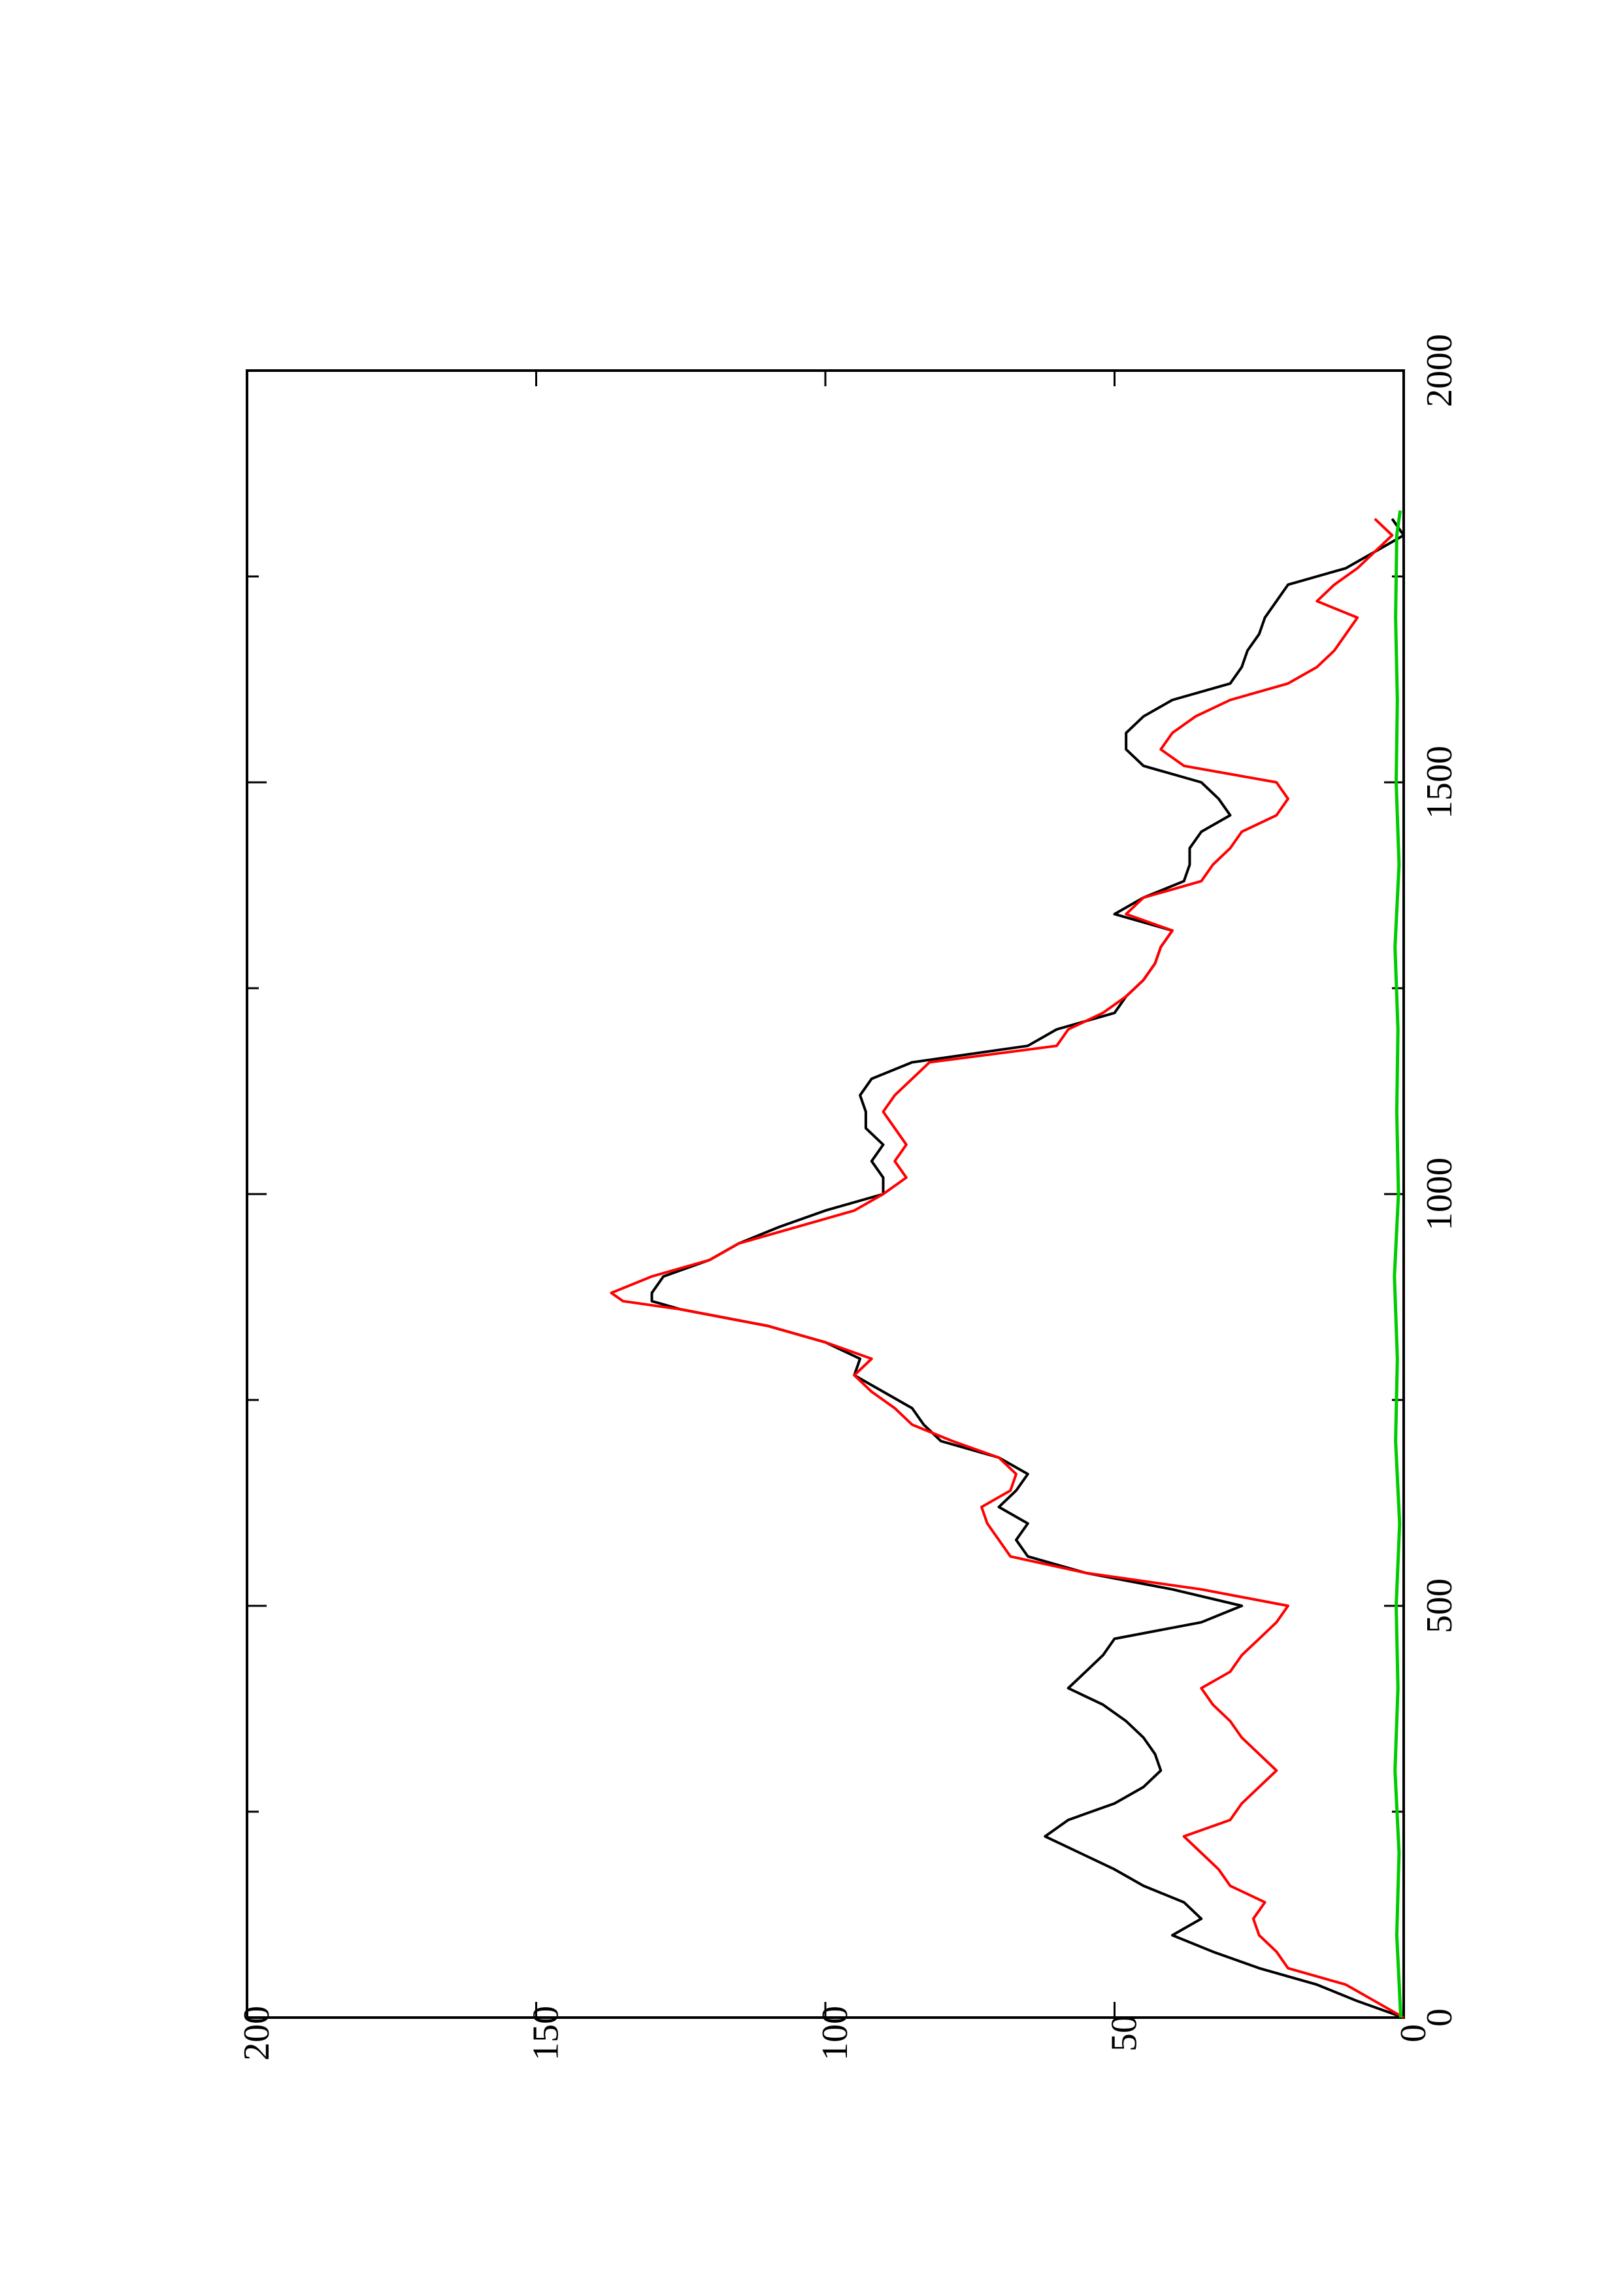  I want to click on y-tick-label: 100, so click(835, 2033).